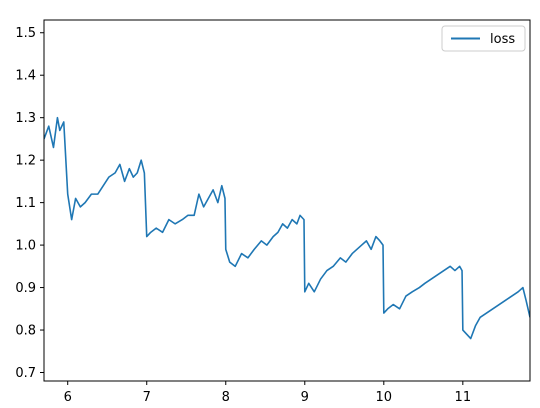  What do you see at coordinates (25, 118) in the screenshot?
I see `y-tick-label: 1.3` at bounding box center [25, 118].